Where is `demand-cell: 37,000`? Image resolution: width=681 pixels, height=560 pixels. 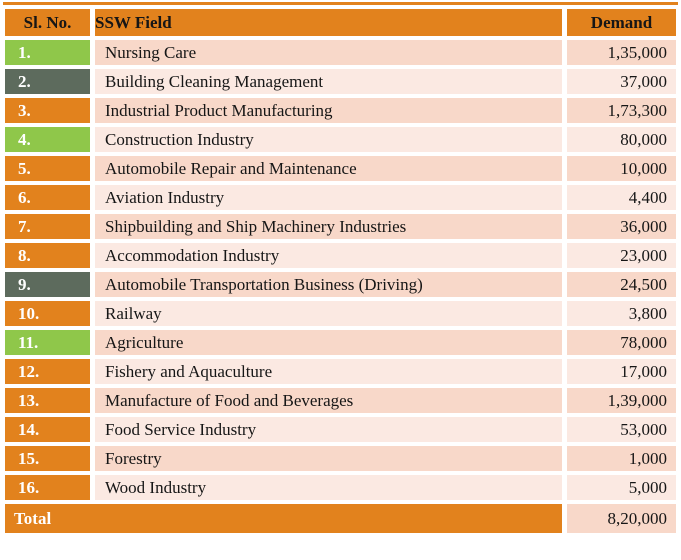 demand-cell: 37,000 is located at coordinates (621, 81).